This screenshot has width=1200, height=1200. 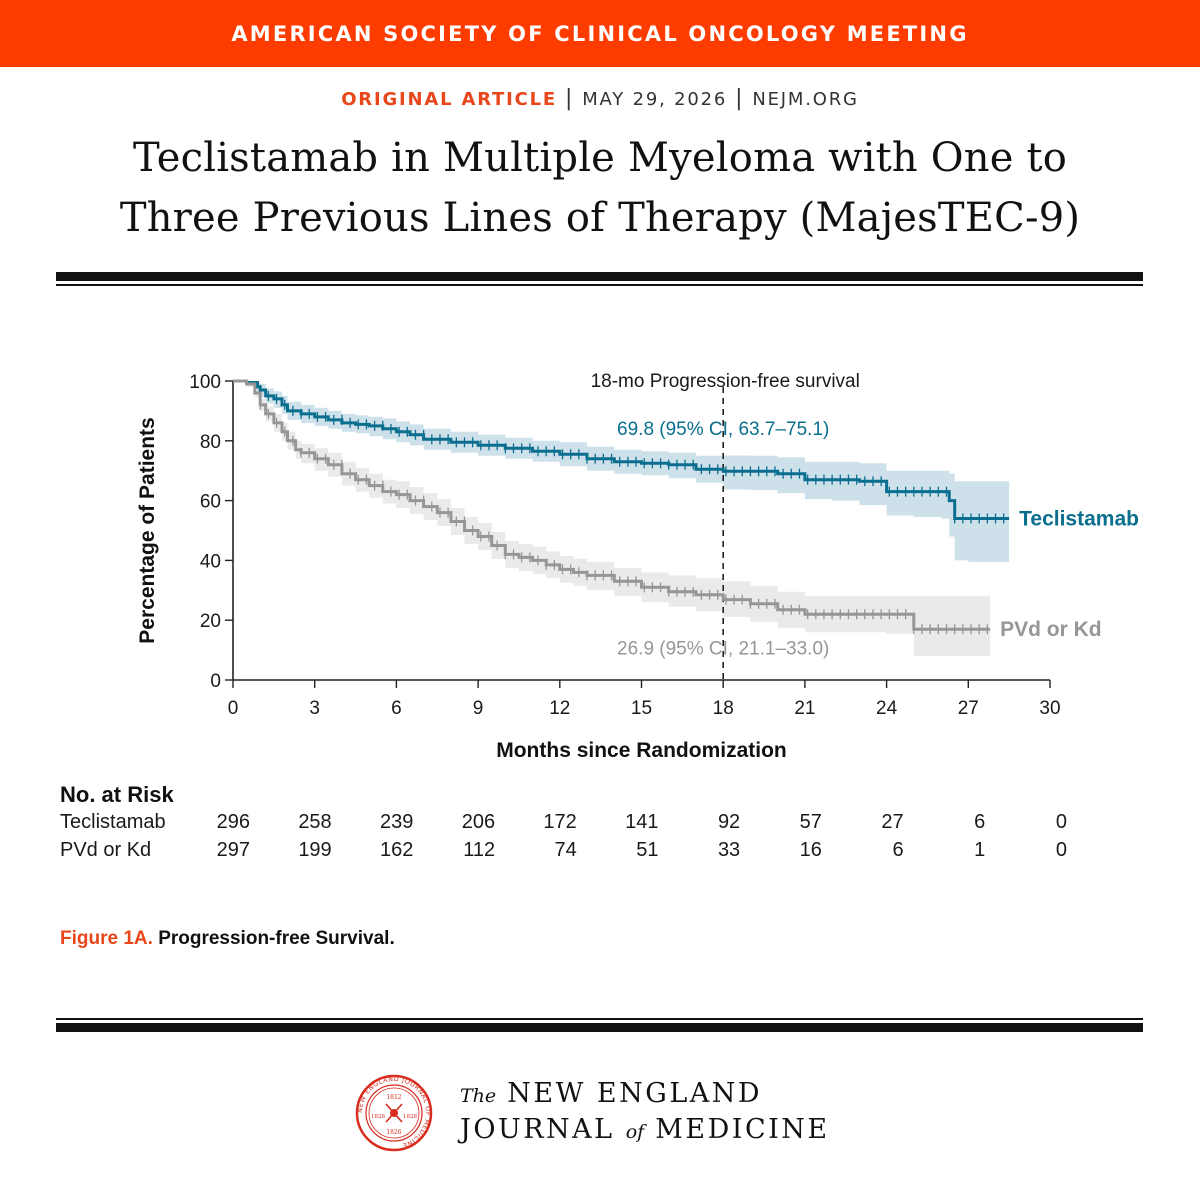 What do you see at coordinates (599, 276) in the screenshot?
I see `top-rule-thick` at bounding box center [599, 276].